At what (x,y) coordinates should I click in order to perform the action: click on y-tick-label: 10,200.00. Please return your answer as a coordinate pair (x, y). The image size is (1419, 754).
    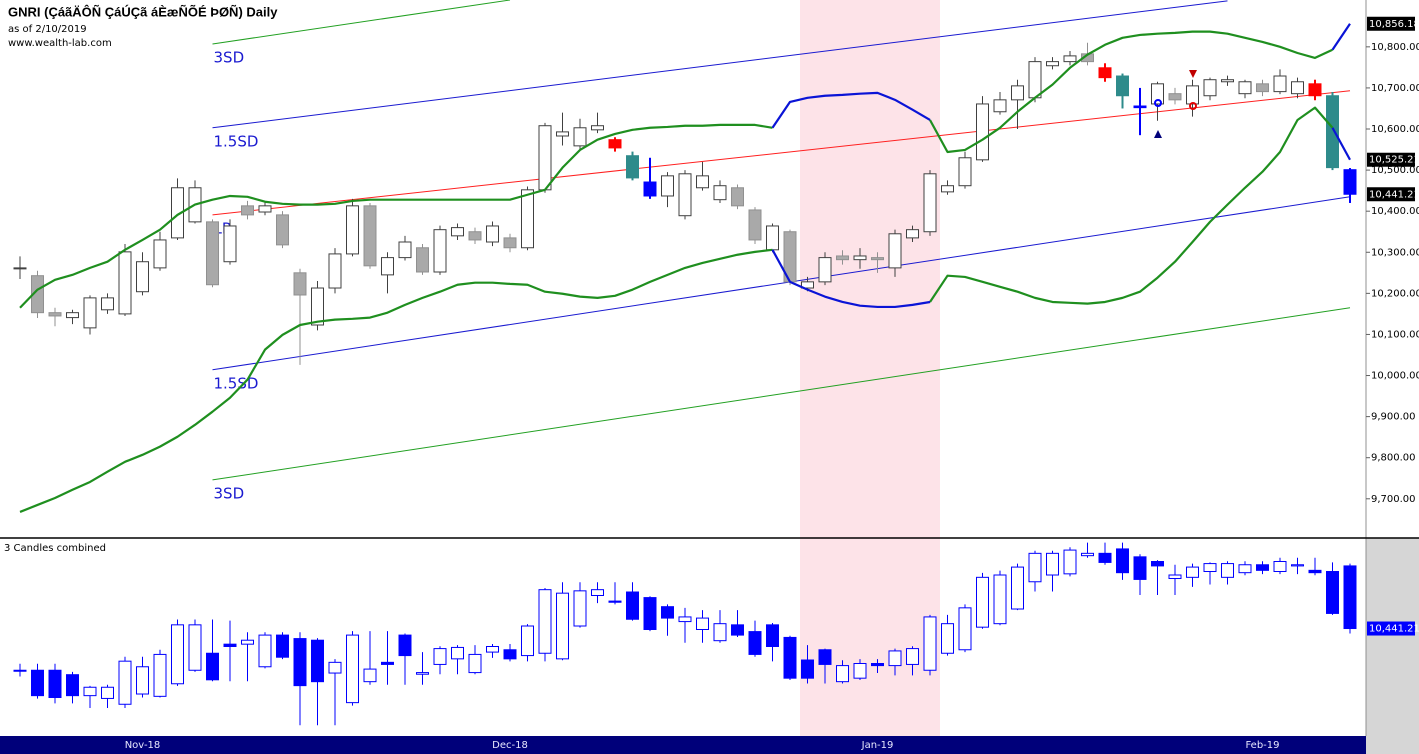
    Looking at the image, I should click on (1395, 293).